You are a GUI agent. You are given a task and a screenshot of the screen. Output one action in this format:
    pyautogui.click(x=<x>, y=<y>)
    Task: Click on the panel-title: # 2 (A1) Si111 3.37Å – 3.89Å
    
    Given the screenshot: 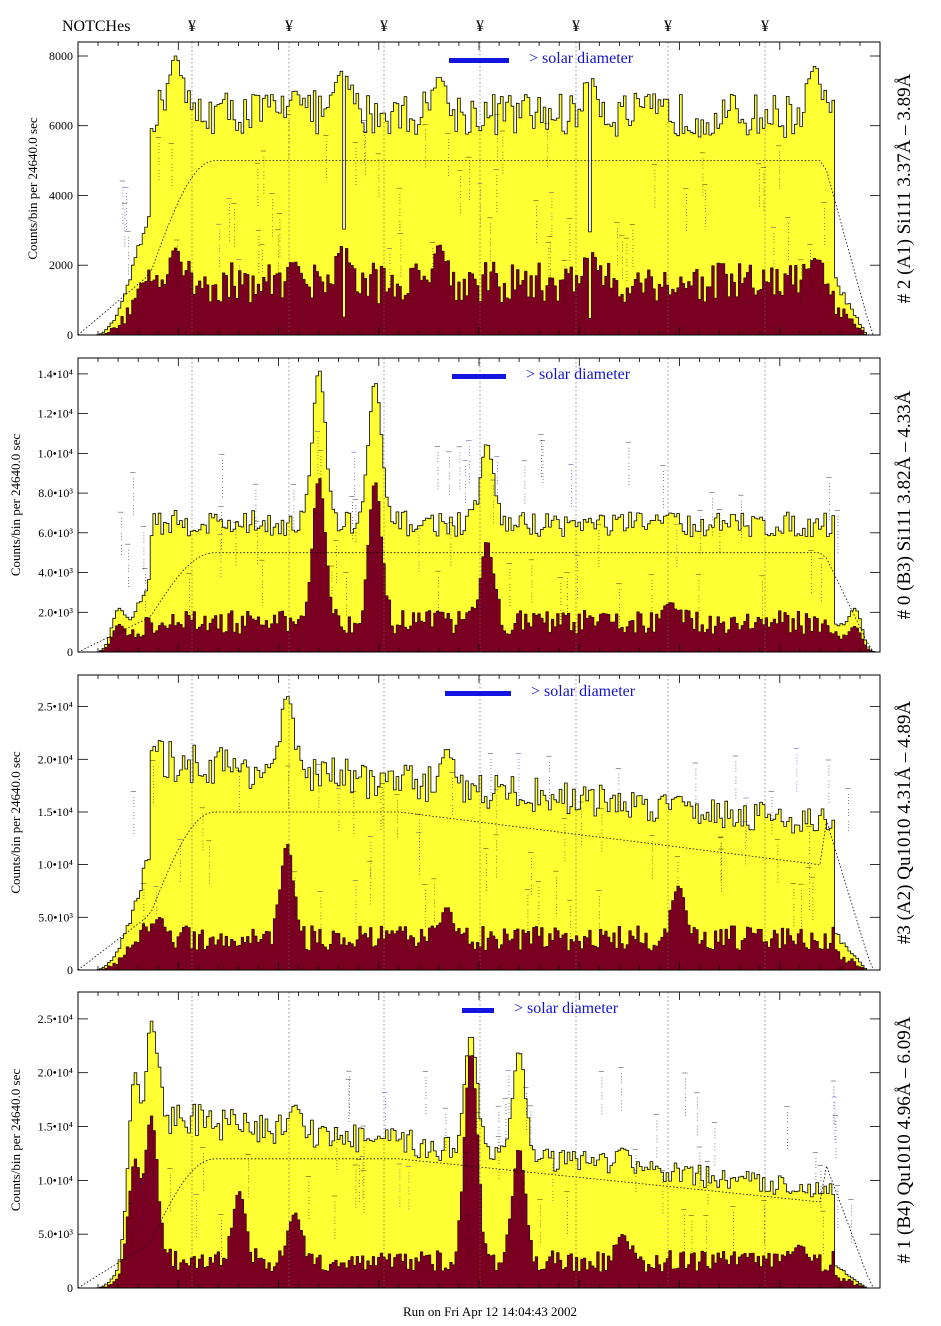 What is the action you would take?
    pyautogui.click(x=904, y=188)
    